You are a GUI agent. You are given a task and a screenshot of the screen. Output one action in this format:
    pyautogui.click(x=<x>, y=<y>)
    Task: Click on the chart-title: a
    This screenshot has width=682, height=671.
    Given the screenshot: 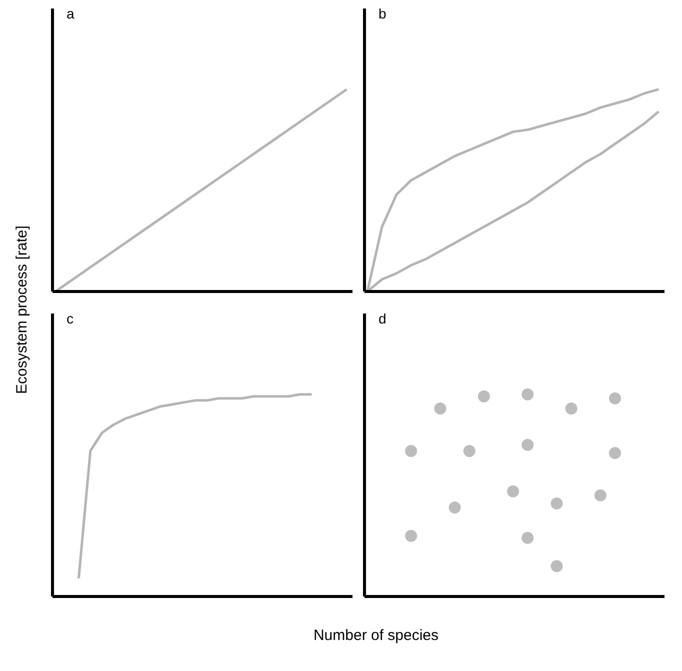 What is the action you would take?
    pyautogui.click(x=70, y=14)
    